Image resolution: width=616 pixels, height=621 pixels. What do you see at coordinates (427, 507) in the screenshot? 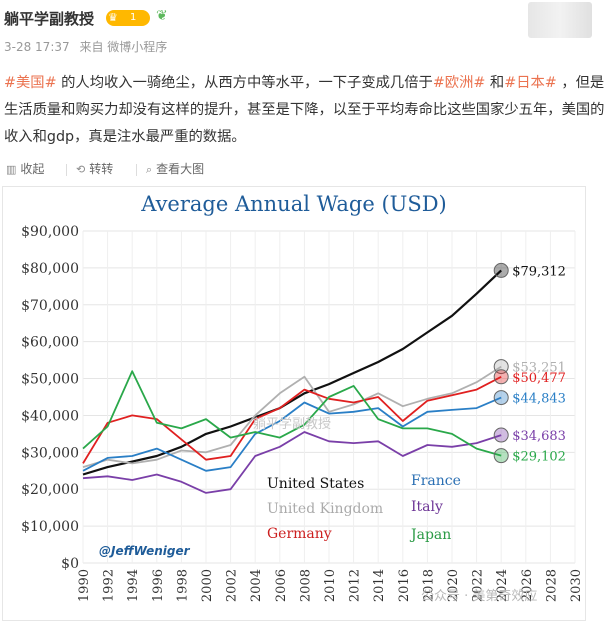
I see `legend-entry: Italy` at bounding box center [427, 507].